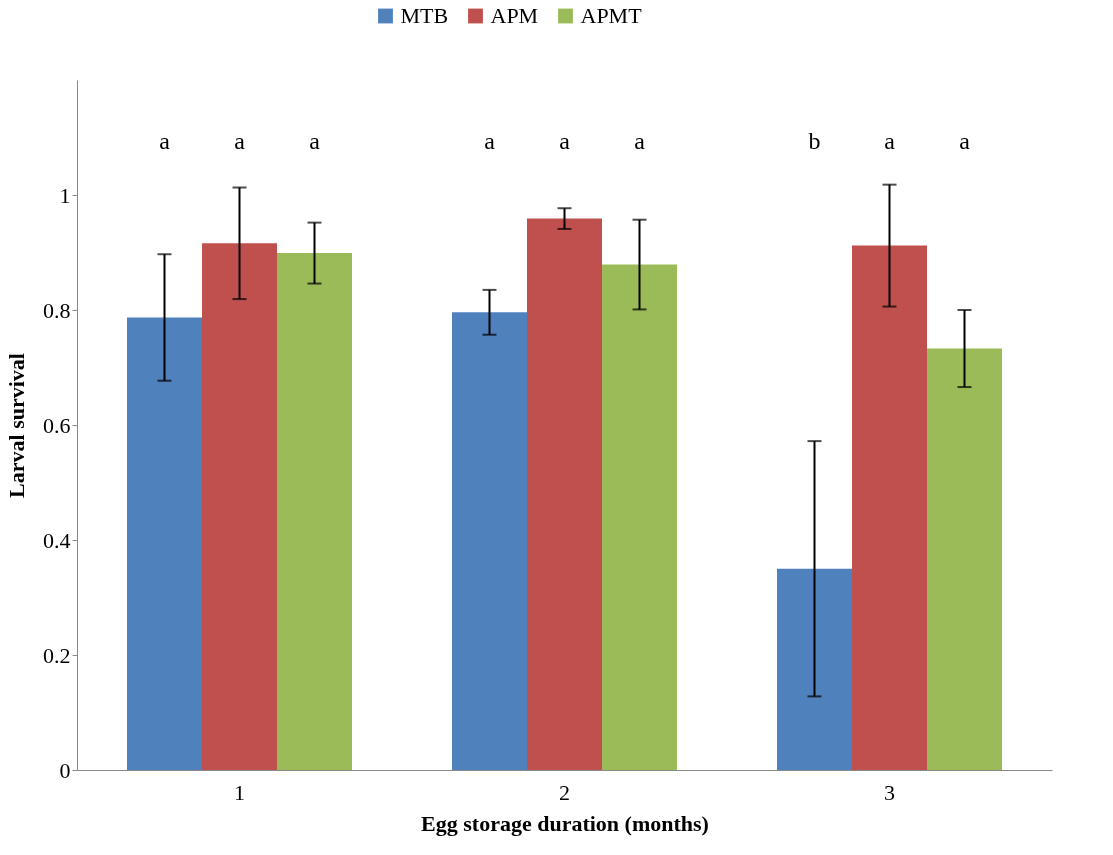 Image resolution: width=1113 pixels, height=855 pixels. I want to click on legend-label: APM, so click(514, 15).